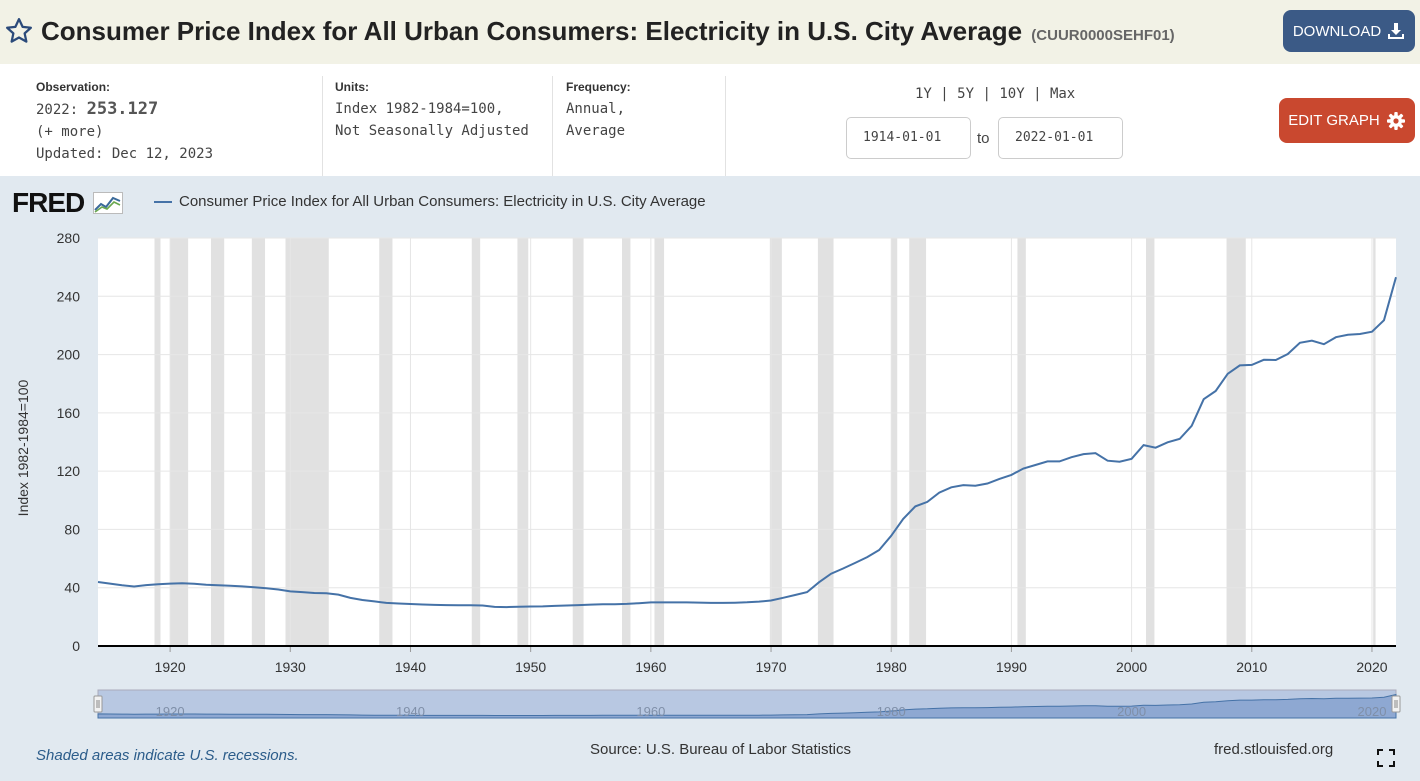 This screenshot has width=1420, height=781. Describe the element at coordinates (167, 755) in the screenshot. I see `recession-note: Shaded areas indicate U.S. recessions.` at that location.